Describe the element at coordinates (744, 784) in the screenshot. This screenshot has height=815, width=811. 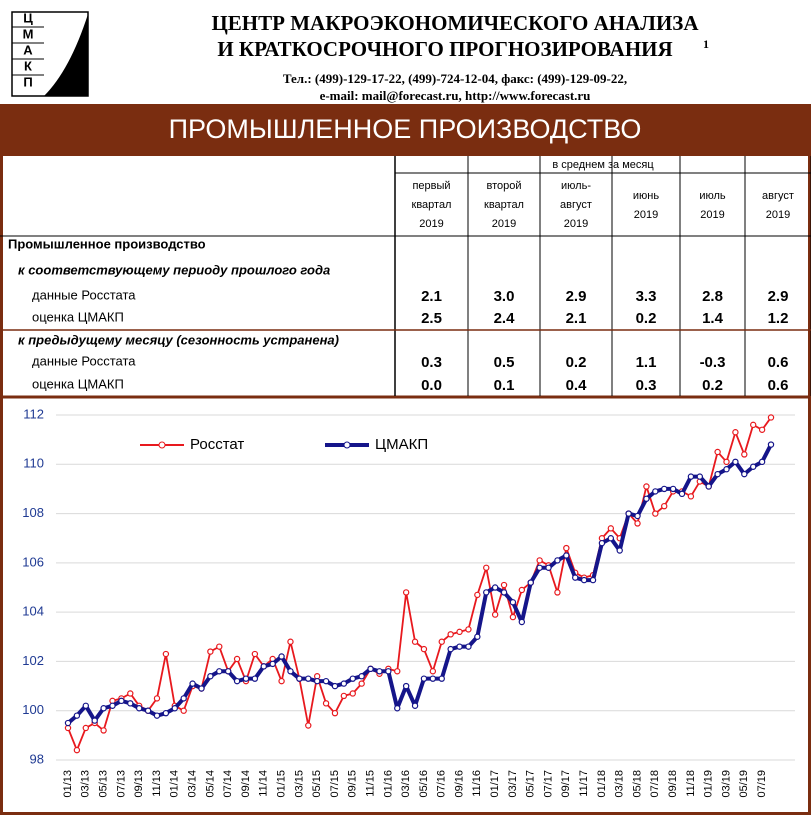
I see `x-tick-label: 05/19` at that location.